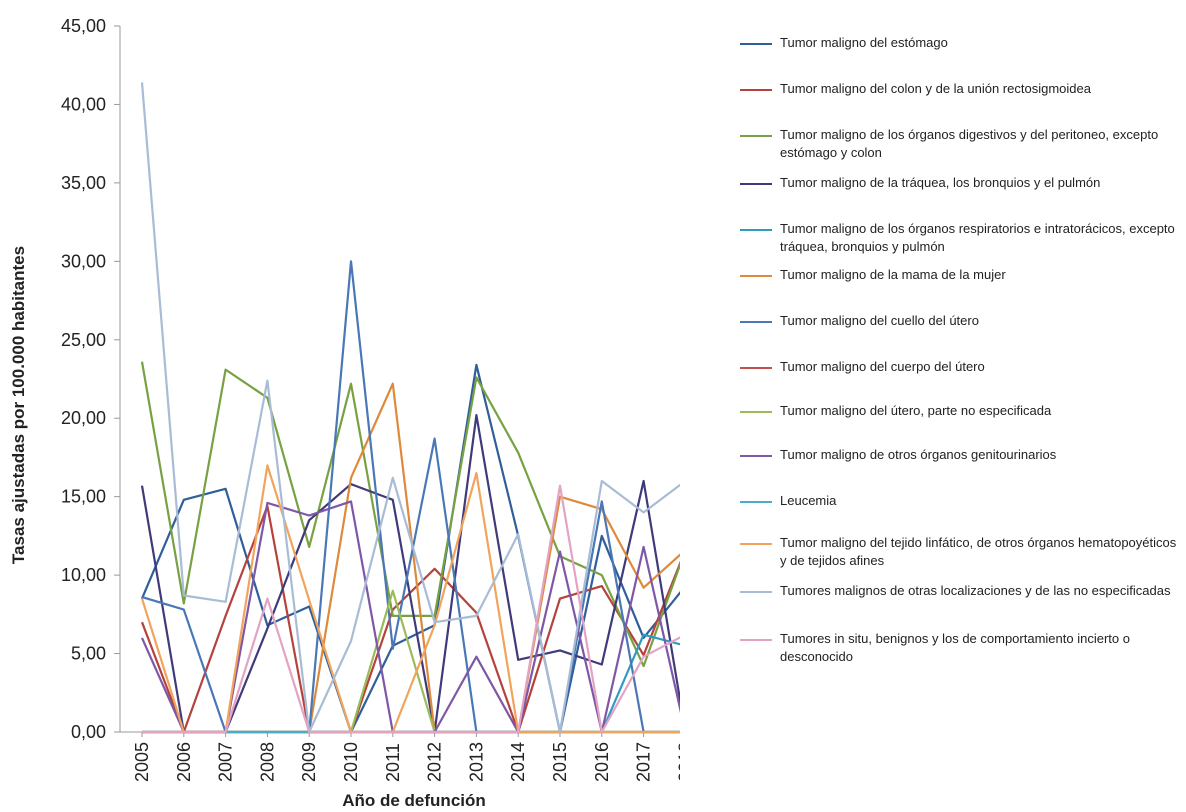  I want to click on x-tick-label: 2006, so click(184, 762).